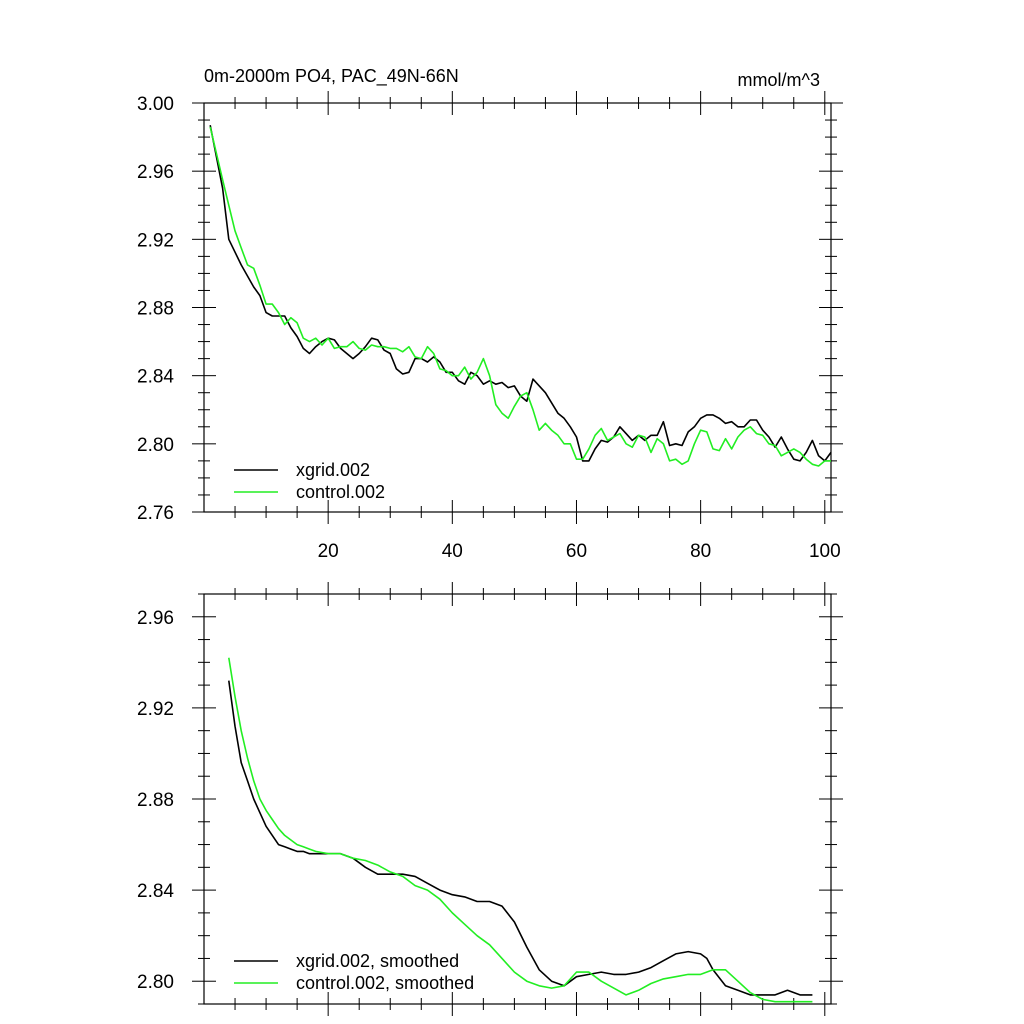 The height and width of the screenshot is (1024, 1024). What do you see at coordinates (309, 481) in the screenshot?
I see `top-legend: xgrid.002 control.002` at bounding box center [309, 481].